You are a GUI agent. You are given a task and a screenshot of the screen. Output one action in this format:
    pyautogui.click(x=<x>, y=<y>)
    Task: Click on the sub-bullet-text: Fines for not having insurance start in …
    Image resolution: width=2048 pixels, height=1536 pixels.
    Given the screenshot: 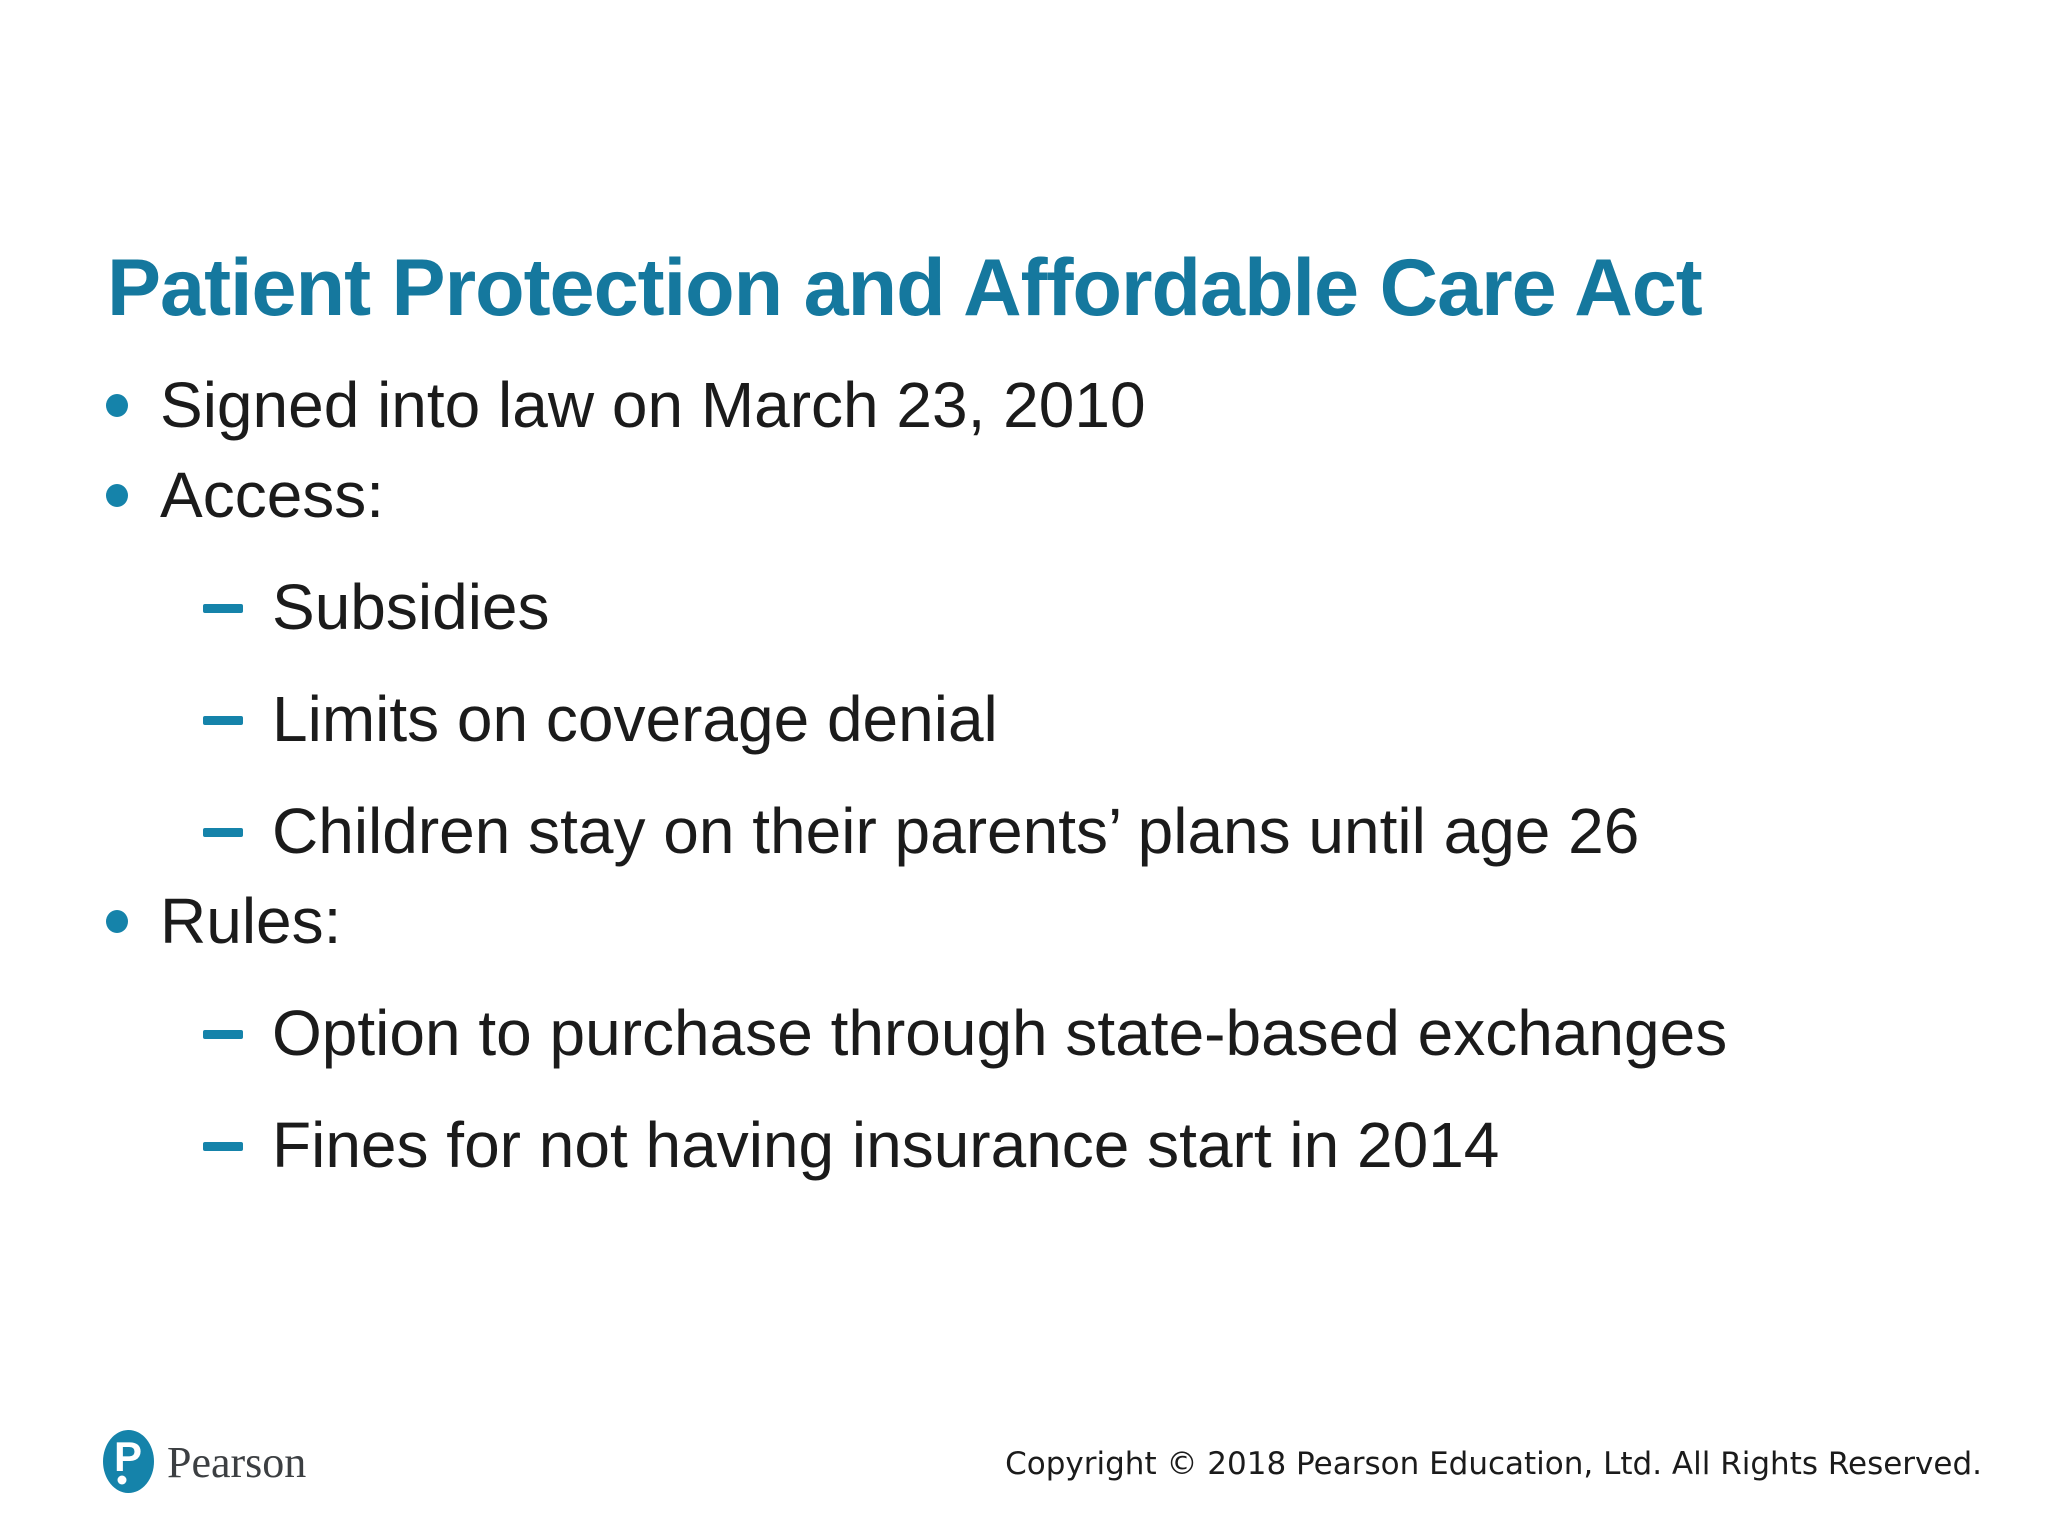 What is the action you would take?
    pyautogui.click(x=886, y=1145)
    